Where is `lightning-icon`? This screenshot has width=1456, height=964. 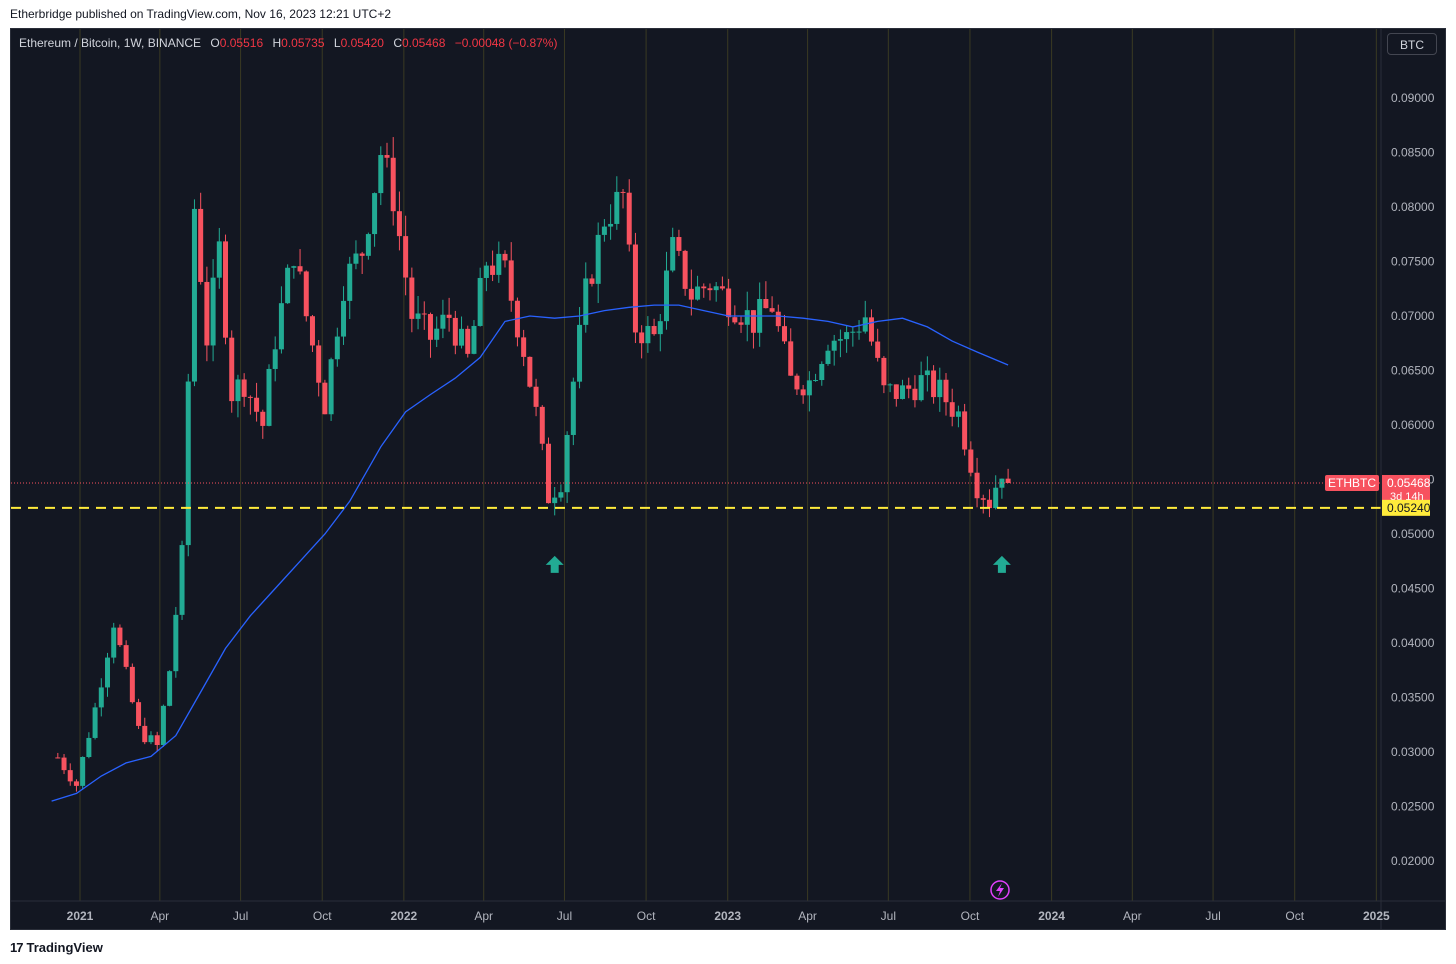
lightning-icon is located at coordinates (1000, 890).